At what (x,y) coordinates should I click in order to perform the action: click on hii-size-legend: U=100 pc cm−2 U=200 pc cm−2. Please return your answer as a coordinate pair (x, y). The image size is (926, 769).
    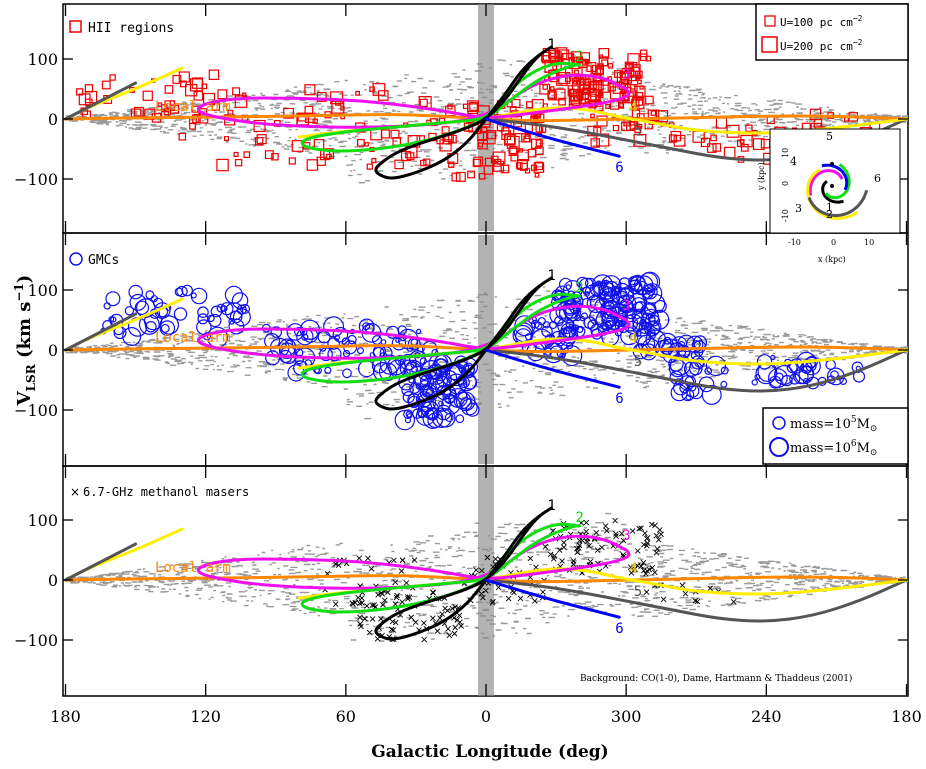
    Looking at the image, I should click on (832, 32).